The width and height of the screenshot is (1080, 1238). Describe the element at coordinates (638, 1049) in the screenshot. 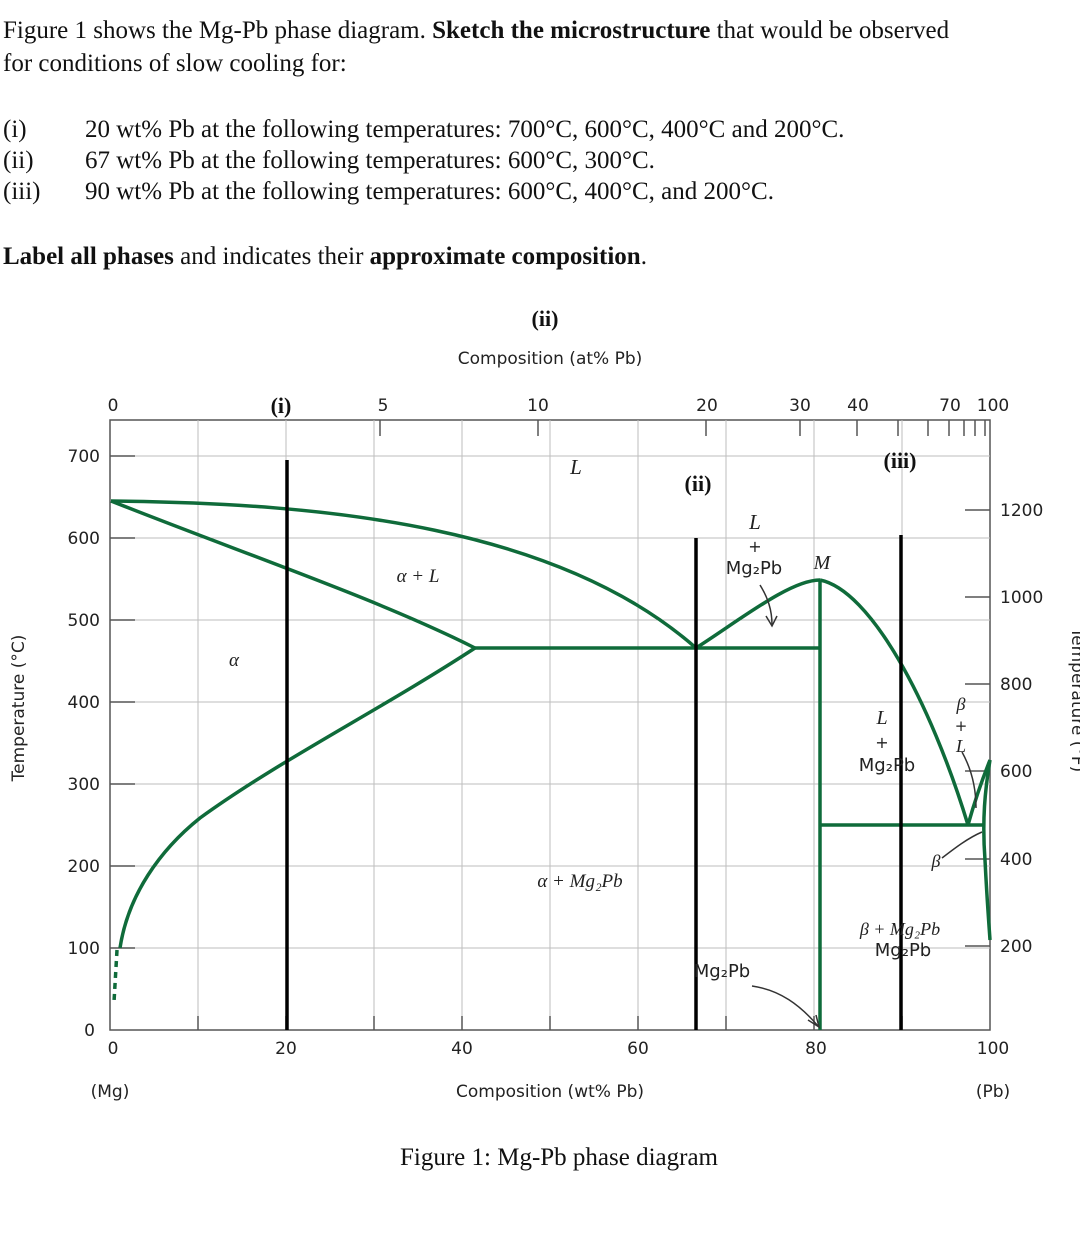

I see `bottom-tick-label: 60` at that location.